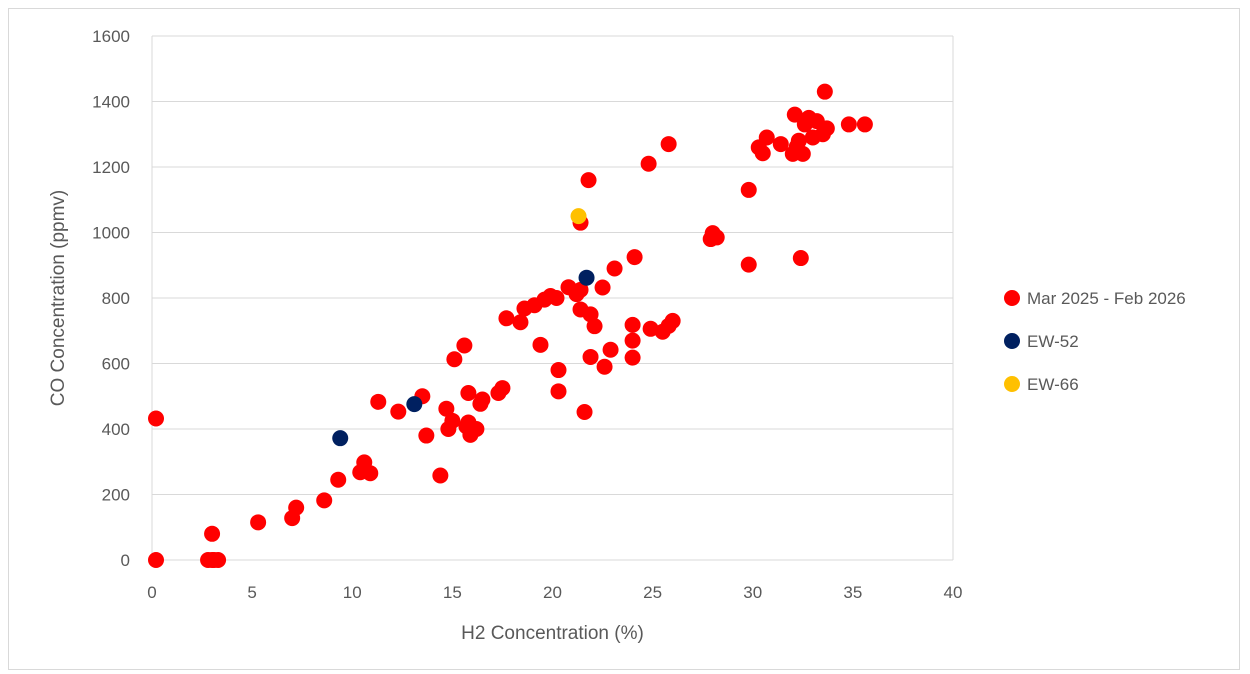  What do you see at coordinates (111, 167) in the screenshot?
I see `y-tick-label: 1200` at bounding box center [111, 167].